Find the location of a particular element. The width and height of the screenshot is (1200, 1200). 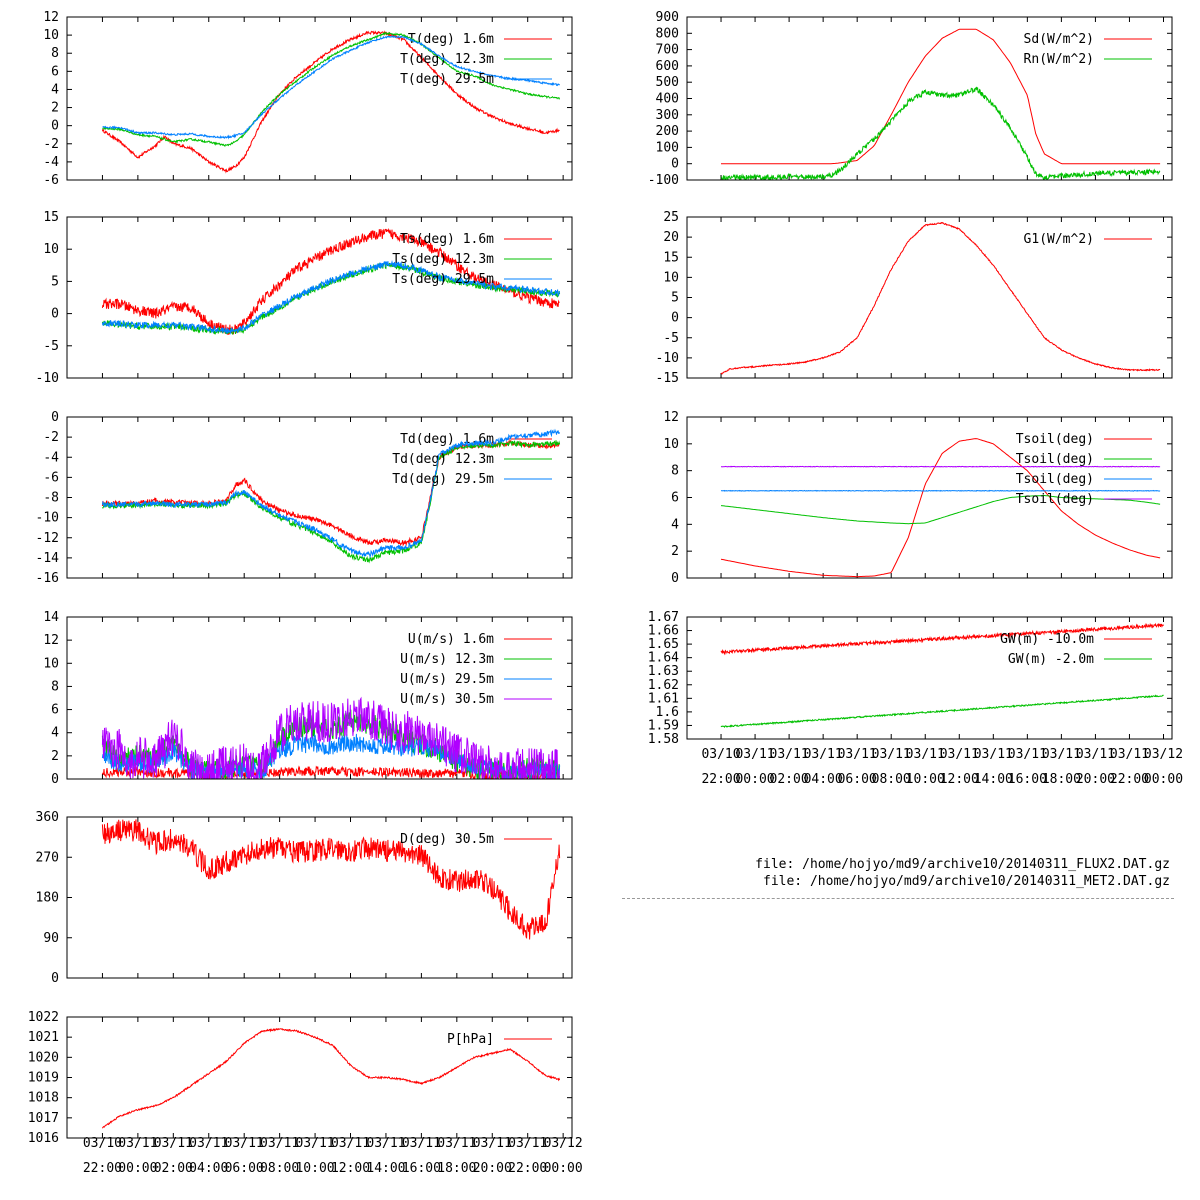

legend-label: Td(deg) 29.5m is located at coordinates (443, 479).